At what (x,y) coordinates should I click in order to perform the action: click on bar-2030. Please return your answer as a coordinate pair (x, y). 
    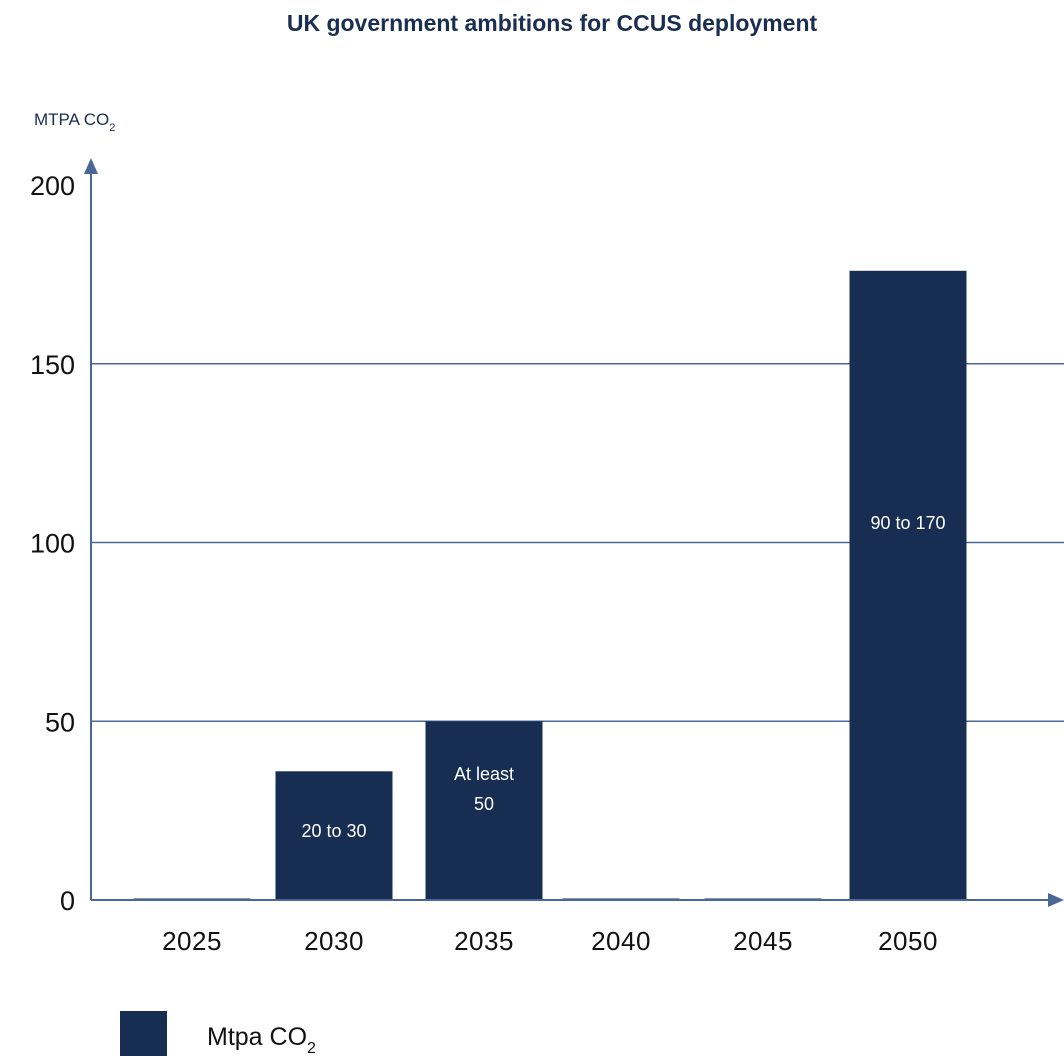
    Looking at the image, I should click on (334, 835).